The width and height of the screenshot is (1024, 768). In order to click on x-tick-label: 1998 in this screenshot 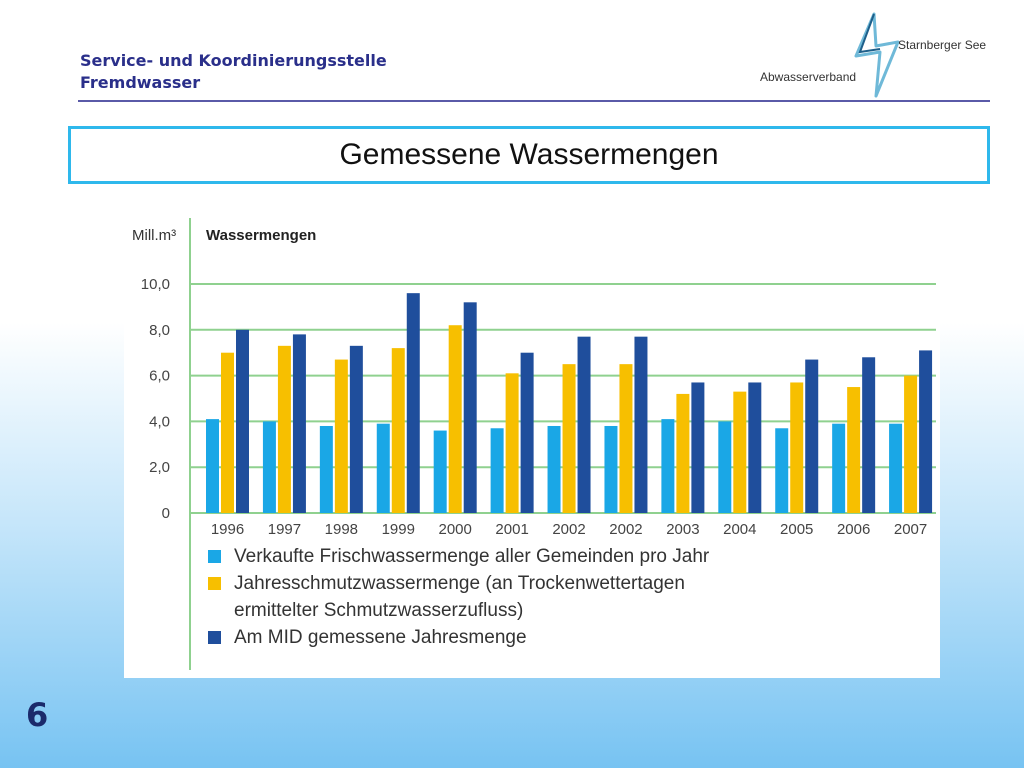, I will do `click(341, 529)`.